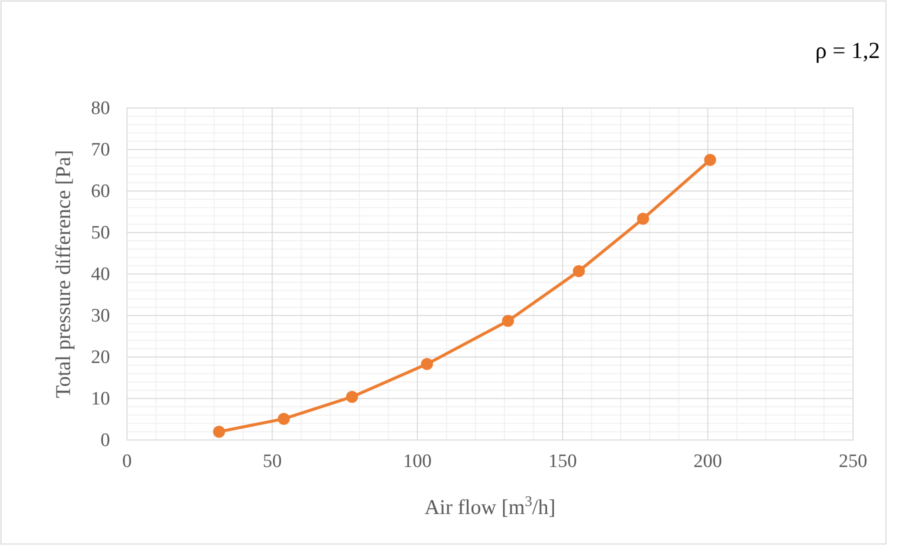 The width and height of the screenshot is (899, 547). I want to click on y-tick-label: 50, so click(100, 233).